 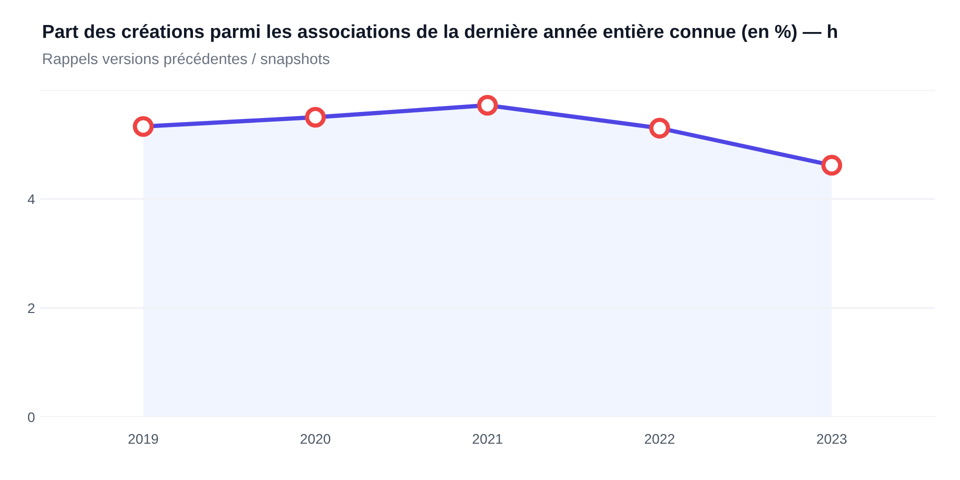 I want to click on x-tick-label: 2019, so click(x=143, y=439).